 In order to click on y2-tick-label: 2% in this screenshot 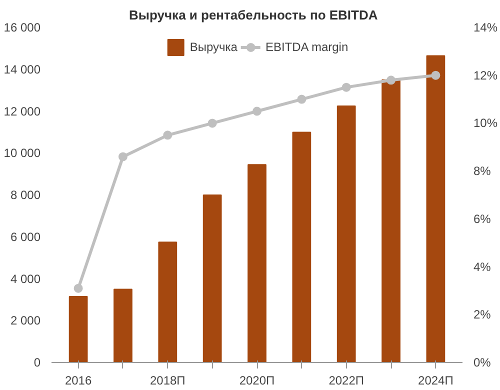, I will do `click(483, 315)`.